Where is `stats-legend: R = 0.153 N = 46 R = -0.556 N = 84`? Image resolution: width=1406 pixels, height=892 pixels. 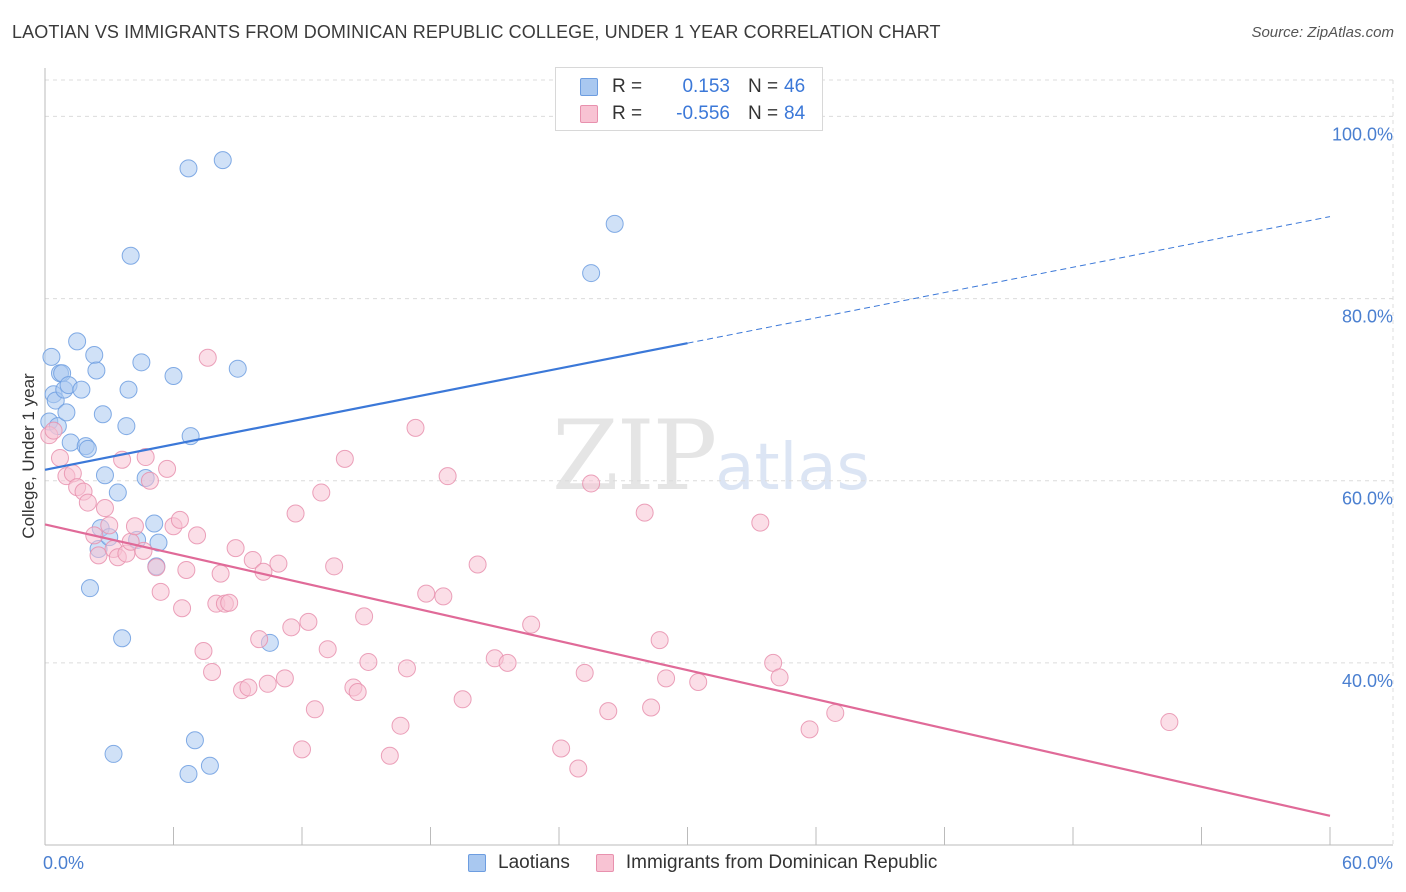
stats-legend: R = 0.153 N = 46 R = -0.556 N = 84 is located at coordinates (689, 99).